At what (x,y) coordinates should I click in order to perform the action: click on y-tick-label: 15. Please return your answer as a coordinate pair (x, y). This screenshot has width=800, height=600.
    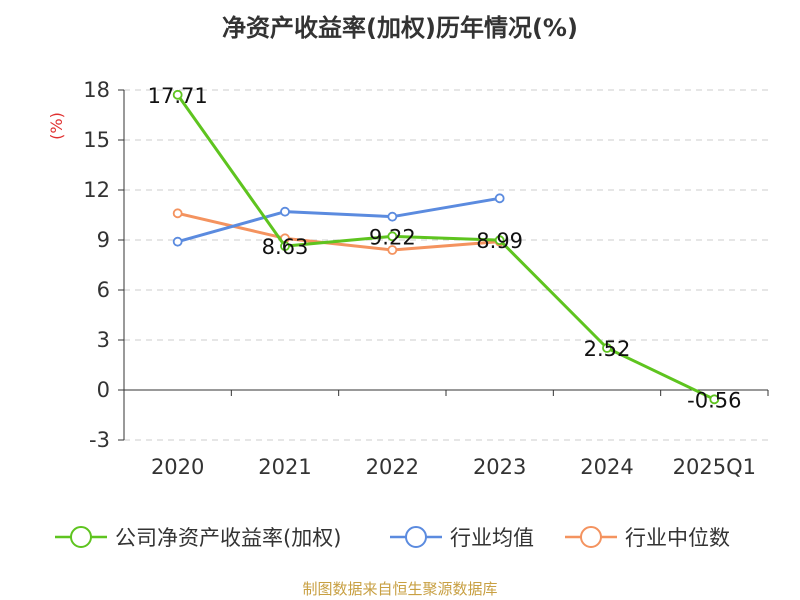
    Looking at the image, I should click on (96, 140).